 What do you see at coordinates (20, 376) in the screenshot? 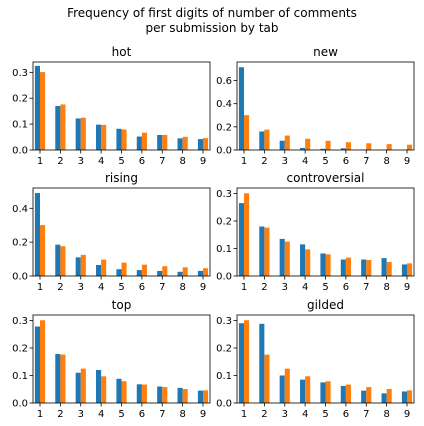
I see `y-tick-label-top-0.1: 0.1` at bounding box center [20, 376].